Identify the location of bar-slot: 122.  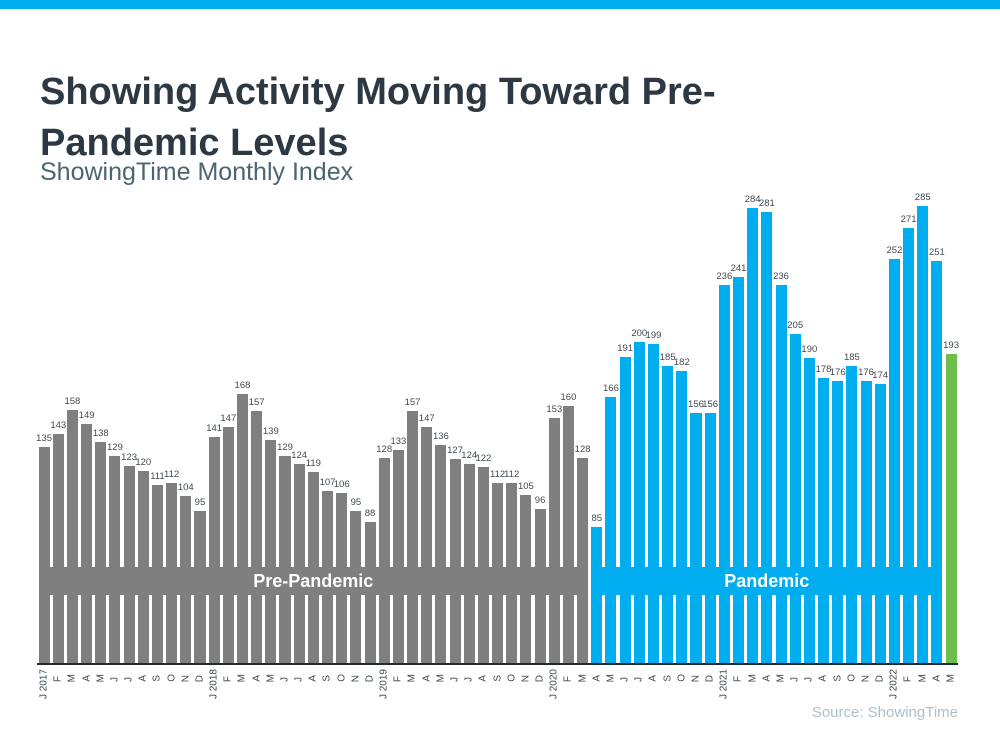
(483, 434).